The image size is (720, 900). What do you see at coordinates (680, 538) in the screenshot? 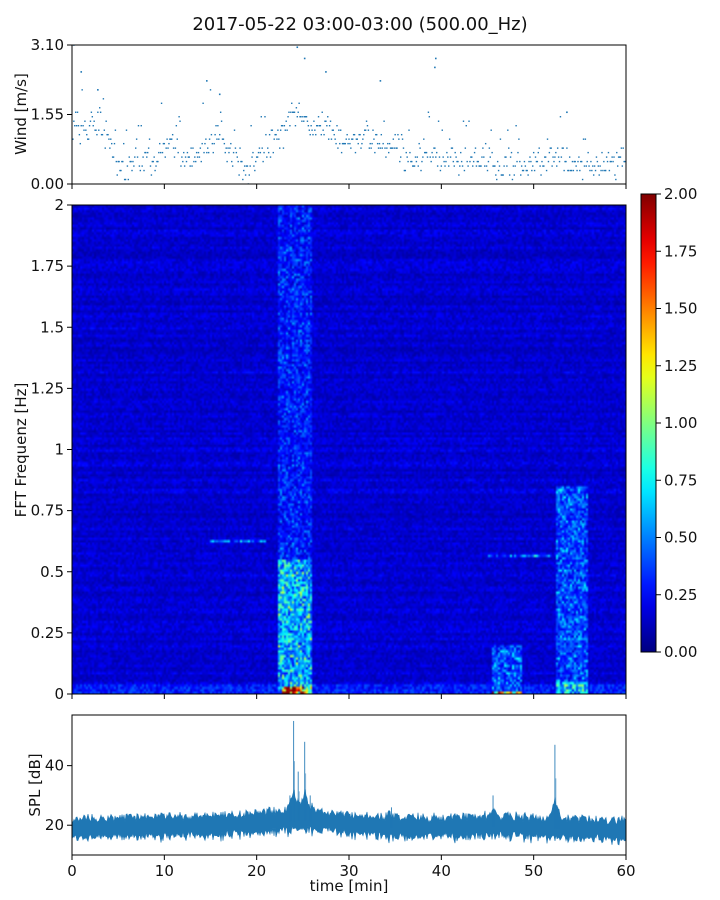
I see `colorbar-tick-label: 0.50` at bounding box center [680, 538].